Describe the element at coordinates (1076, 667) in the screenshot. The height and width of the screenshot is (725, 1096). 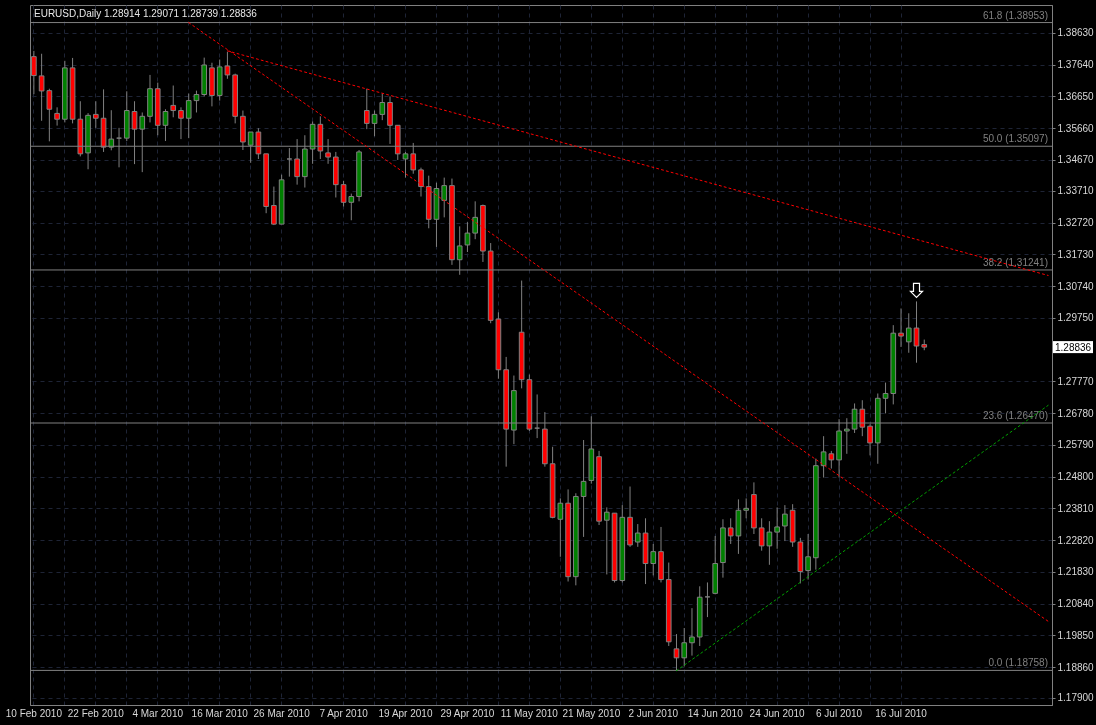
I see `y-tick-label: 1.18860` at that location.